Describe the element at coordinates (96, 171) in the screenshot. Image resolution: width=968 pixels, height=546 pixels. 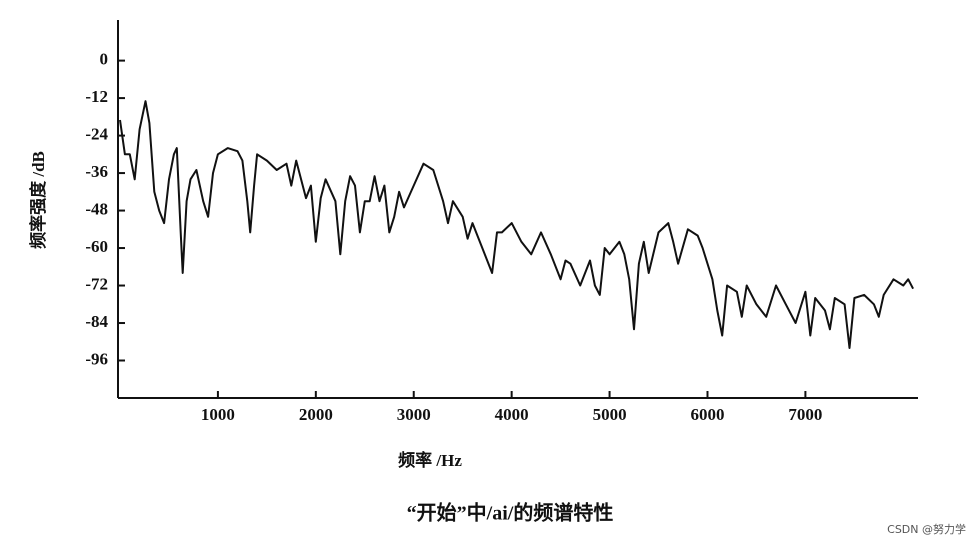
I see `y-tick-label: -36` at that location.